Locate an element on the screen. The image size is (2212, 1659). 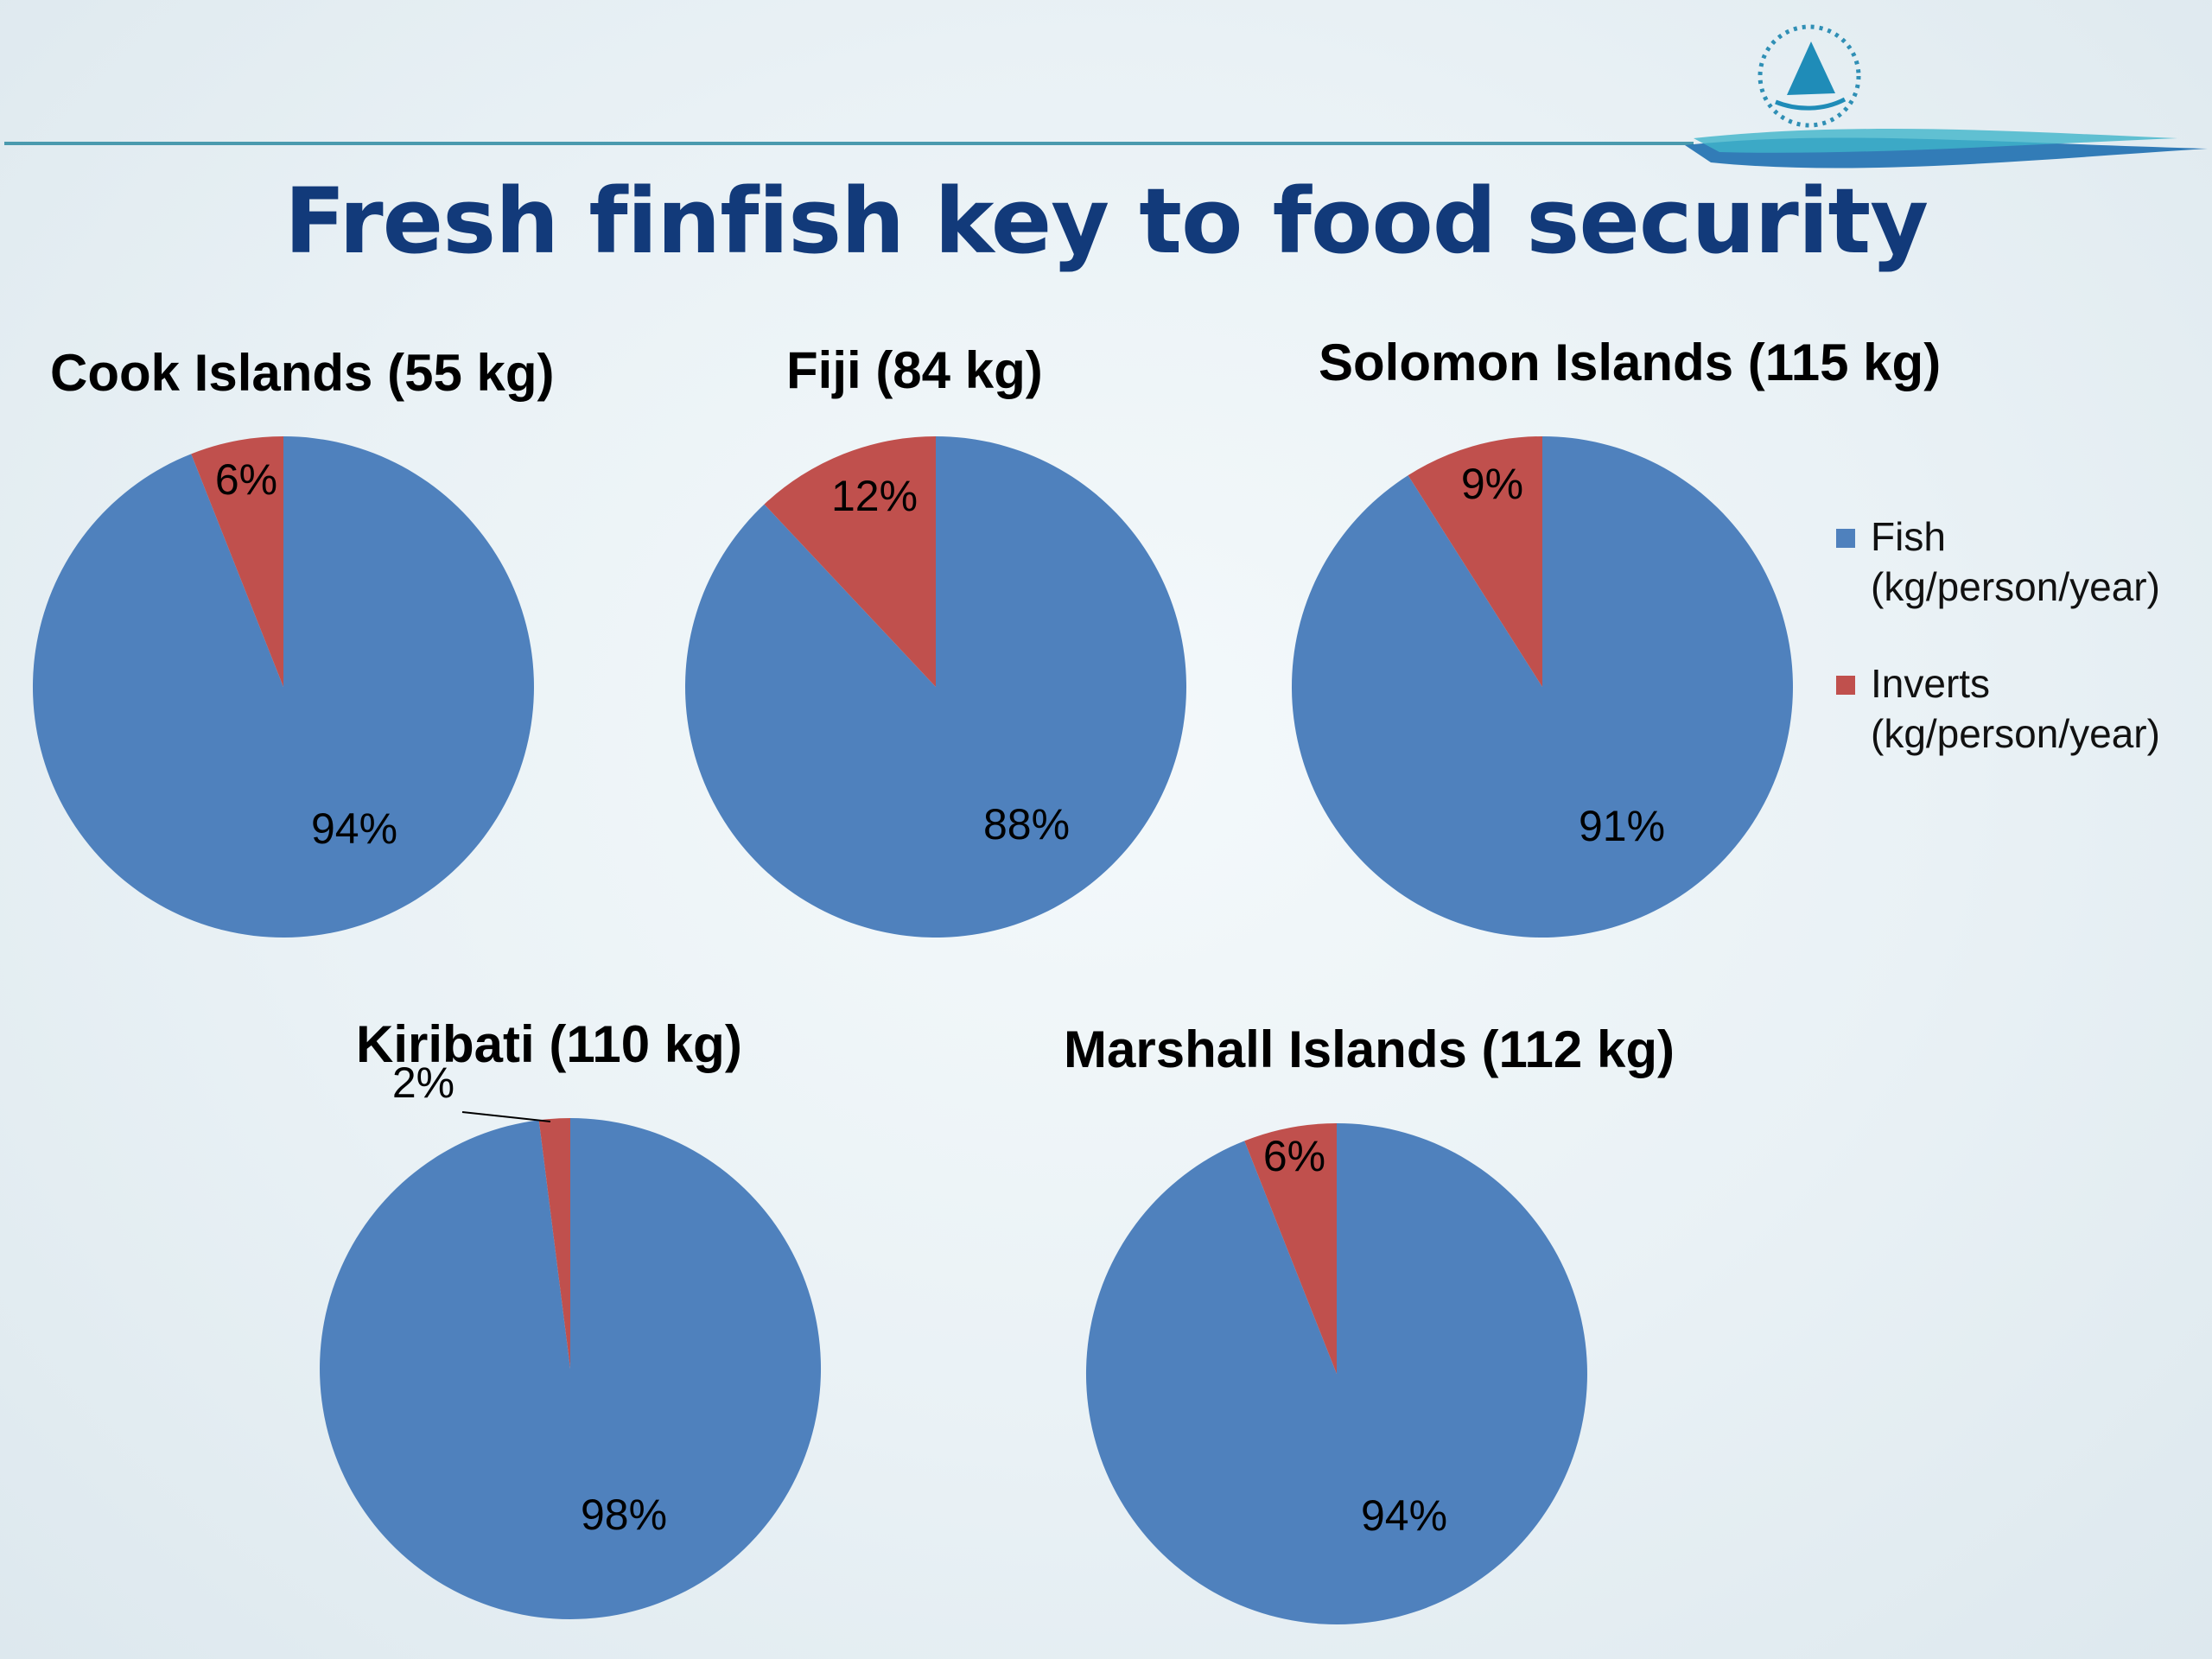
data-label-marshall-islands-inverts: 6% is located at coordinates (1294, 1156).